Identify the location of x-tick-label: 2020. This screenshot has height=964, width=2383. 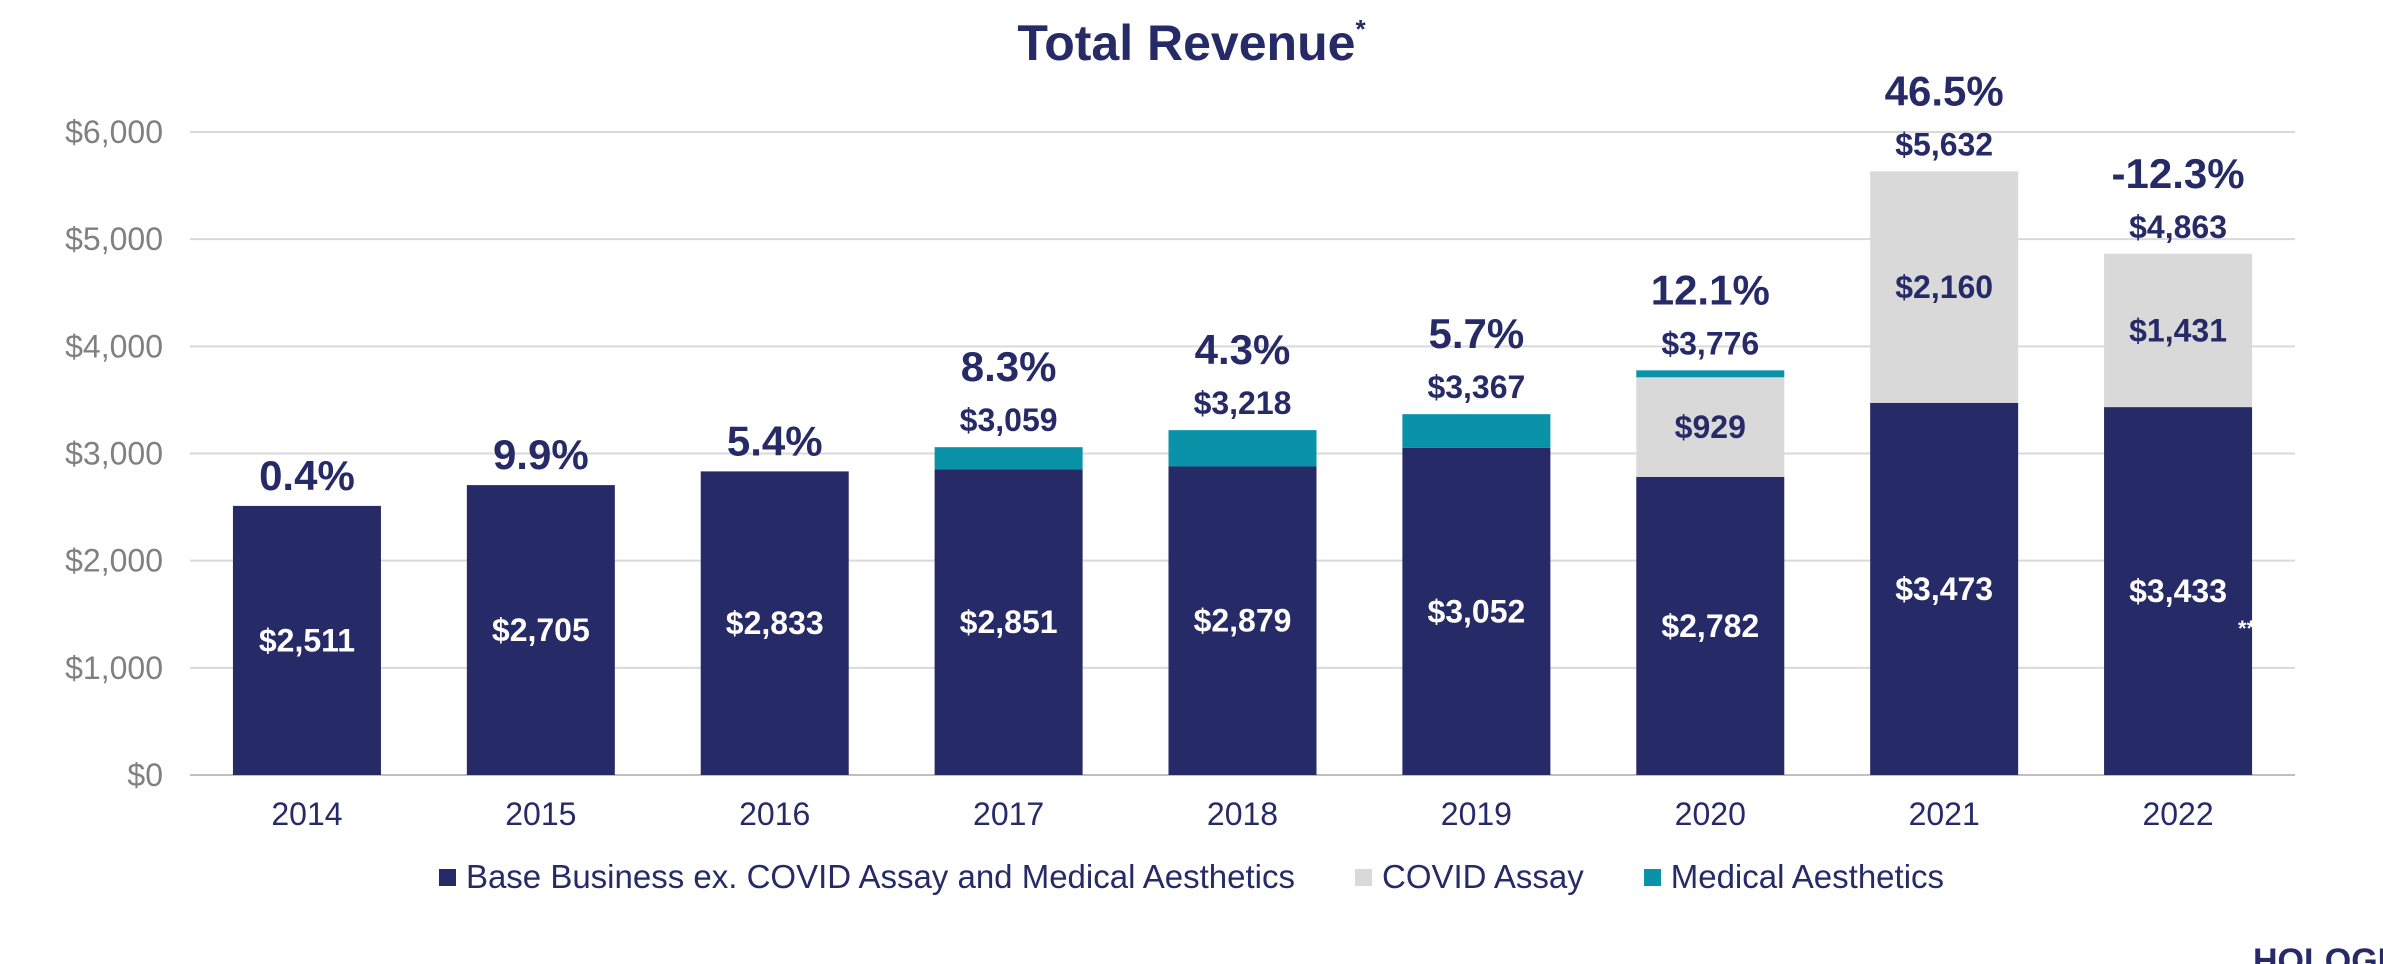
(1710, 814).